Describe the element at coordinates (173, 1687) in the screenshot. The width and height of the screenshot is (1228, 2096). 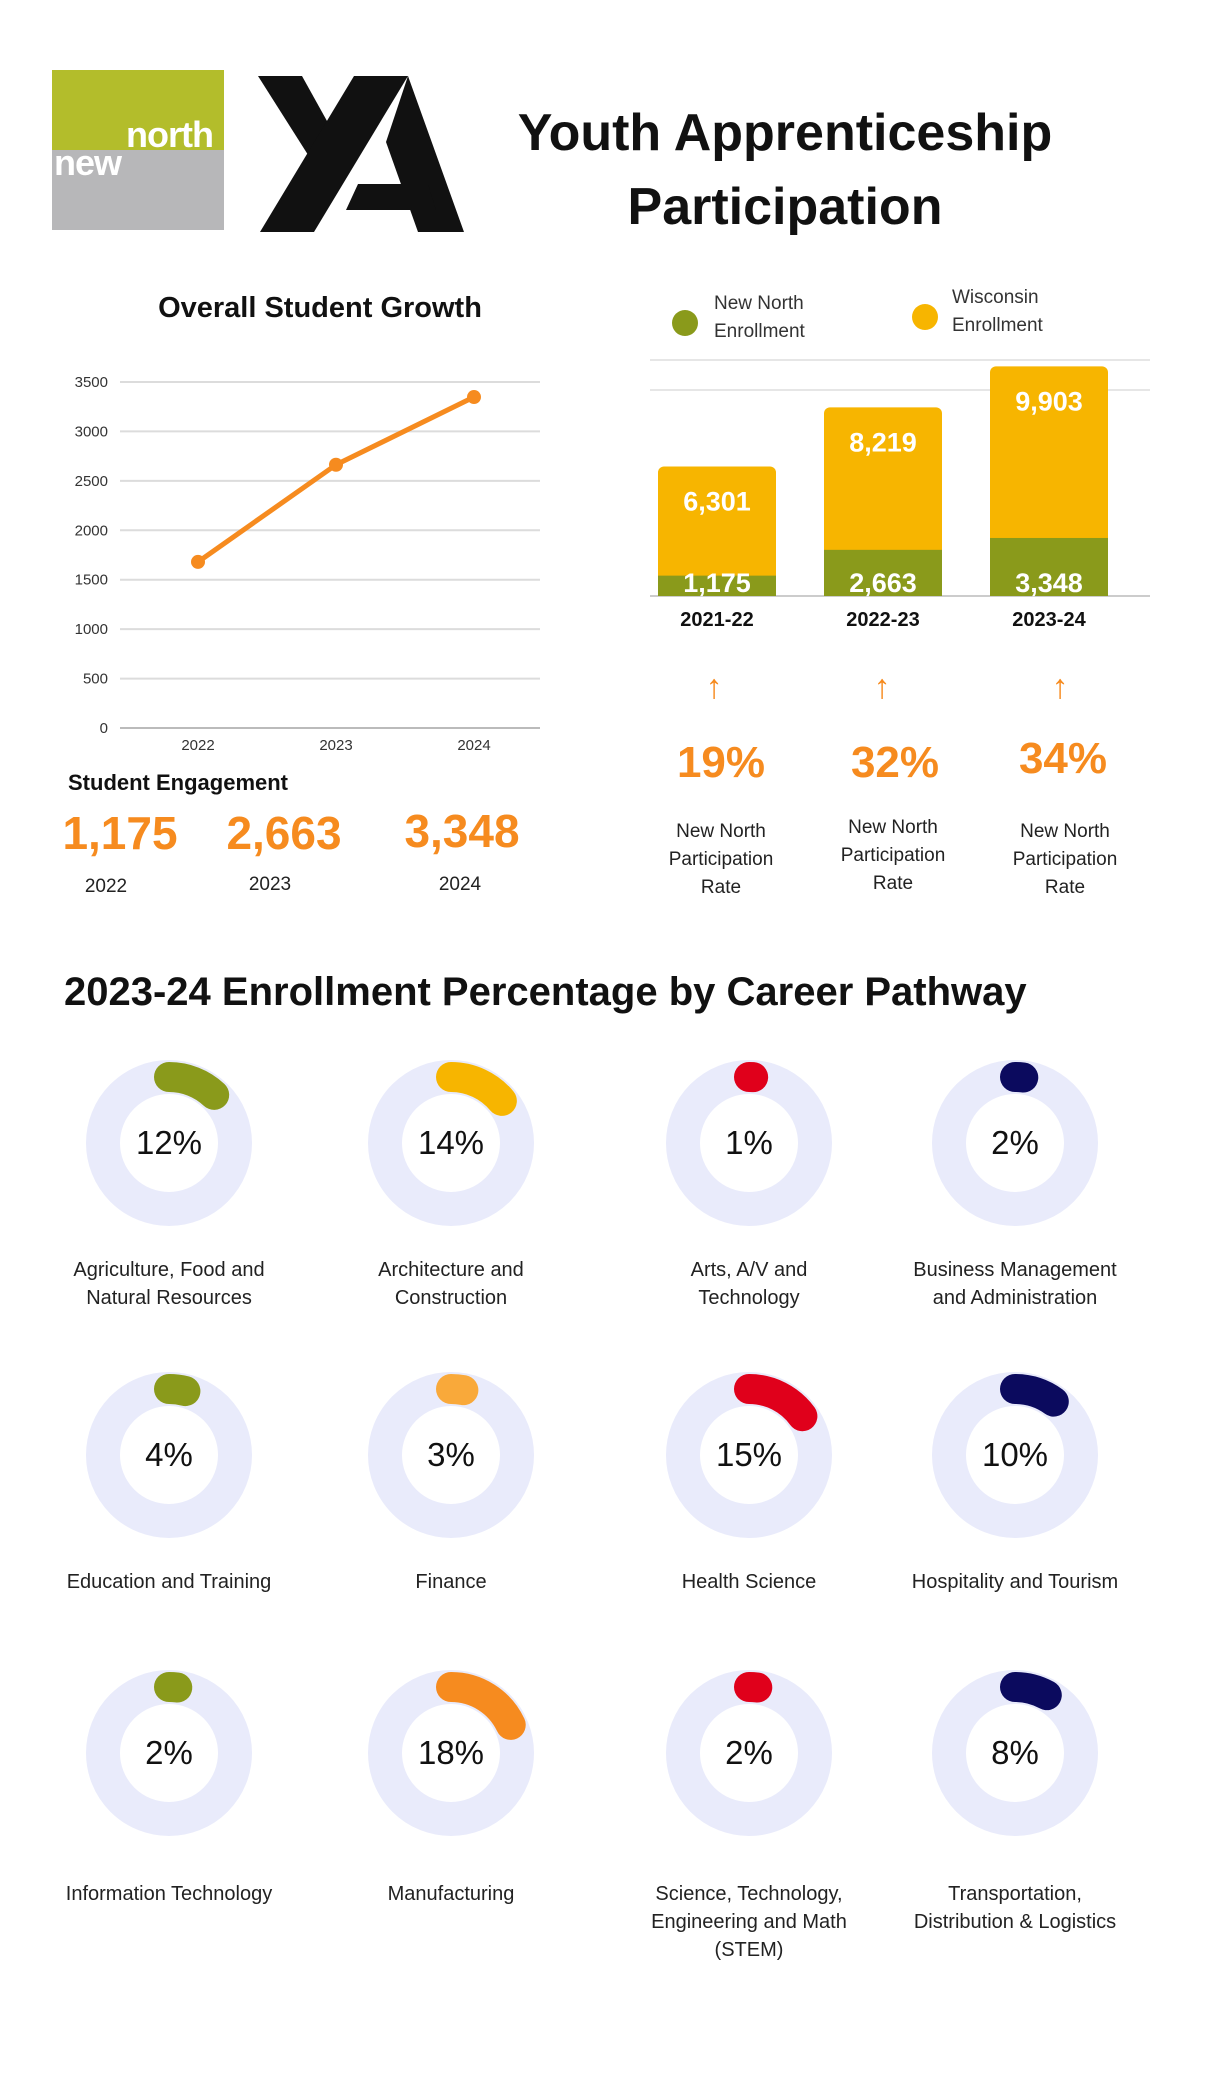
I see `donut-arc-information-technology` at that location.